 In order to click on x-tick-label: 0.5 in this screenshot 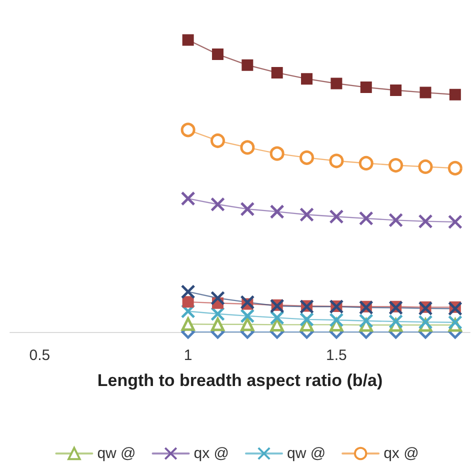, I will do `click(39, 355)`.